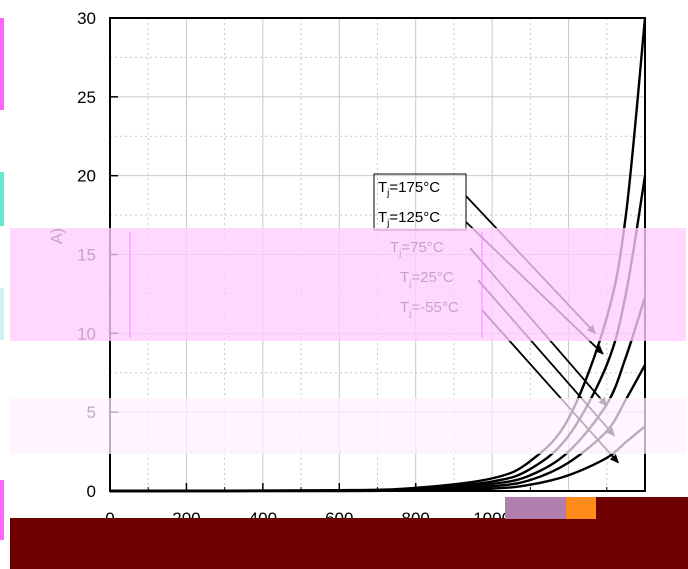  I want to click on footer-orange, so click(581, 508).